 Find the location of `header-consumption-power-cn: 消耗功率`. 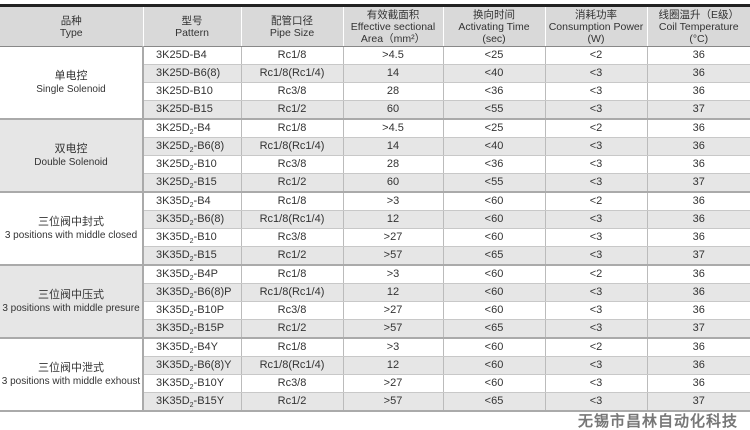

header-consumption-power-cn: 消耗功率 is located at coordinates (596, 15).